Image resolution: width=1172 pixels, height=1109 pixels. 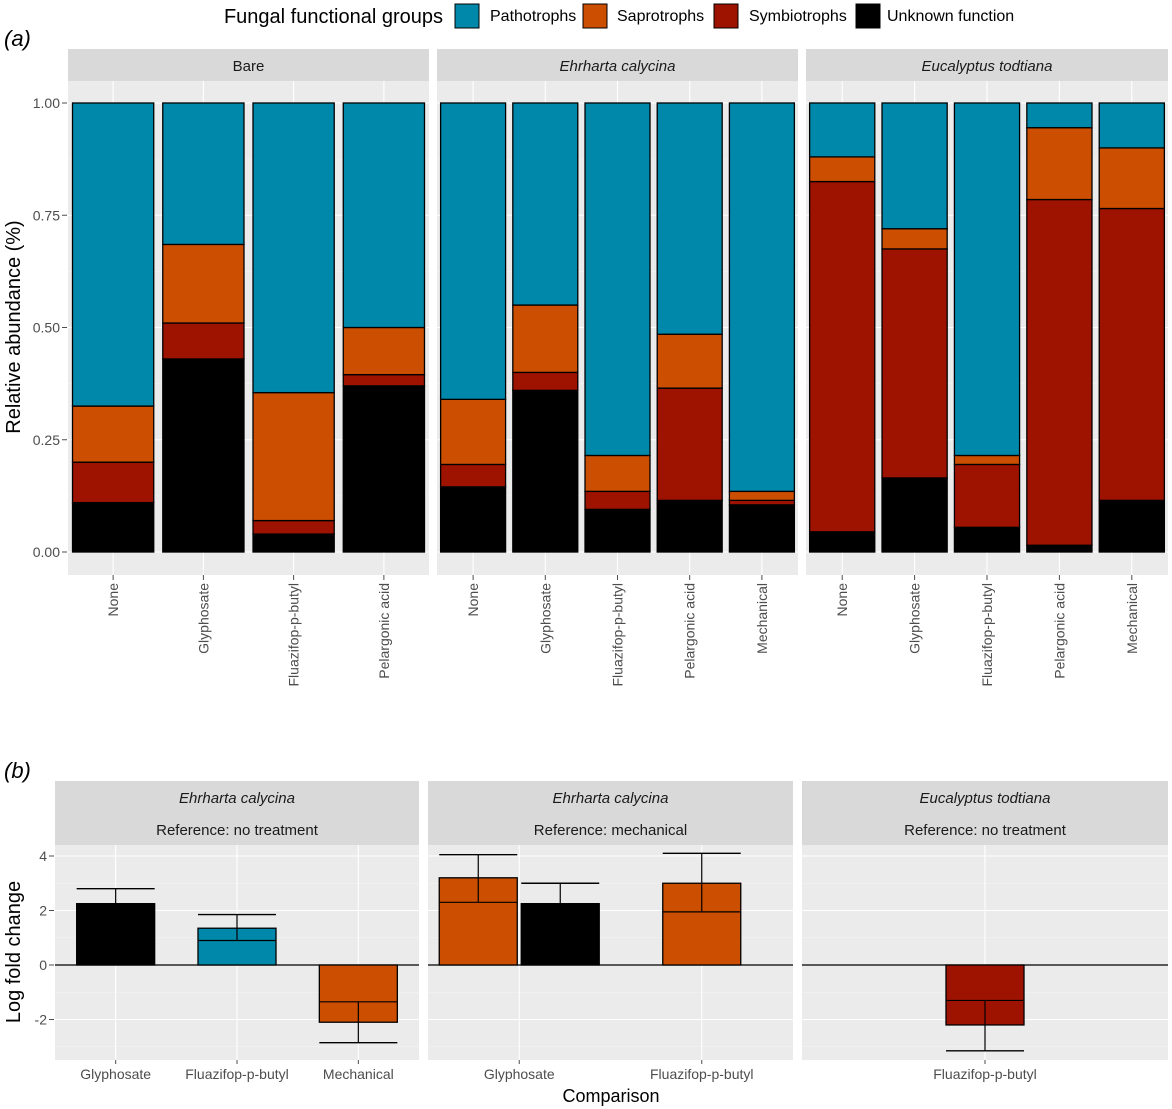 What do you see at coordinates (46, 440) in the screenshot?
I see `panel-a-y-tick-label: 0.25` at bounding box center [46, 440].